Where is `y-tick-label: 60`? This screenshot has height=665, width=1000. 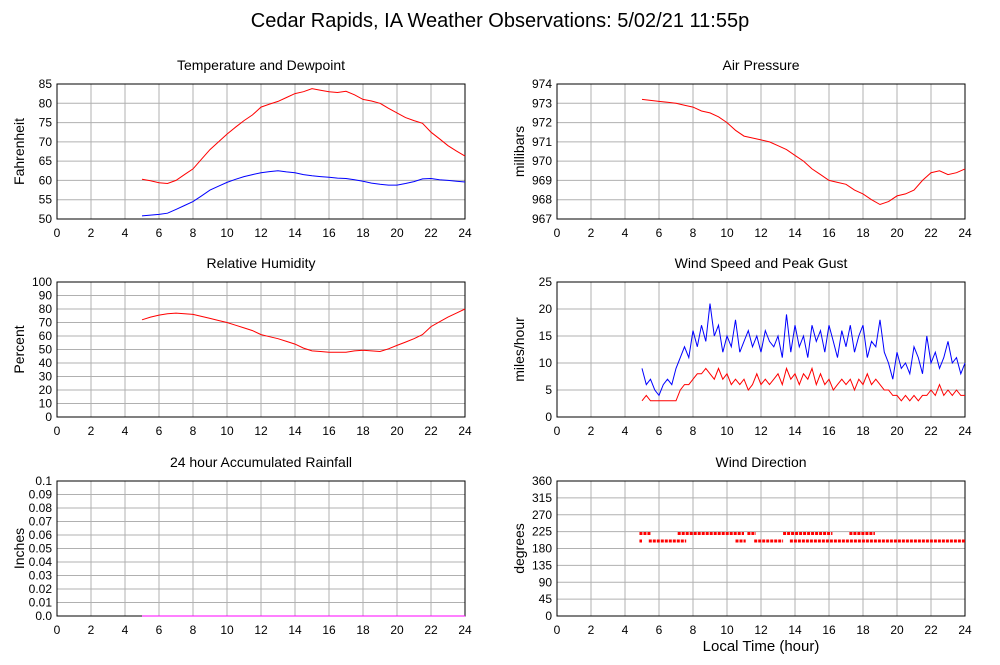
y-tick-label: 60 is located at coordinates (46, 336).